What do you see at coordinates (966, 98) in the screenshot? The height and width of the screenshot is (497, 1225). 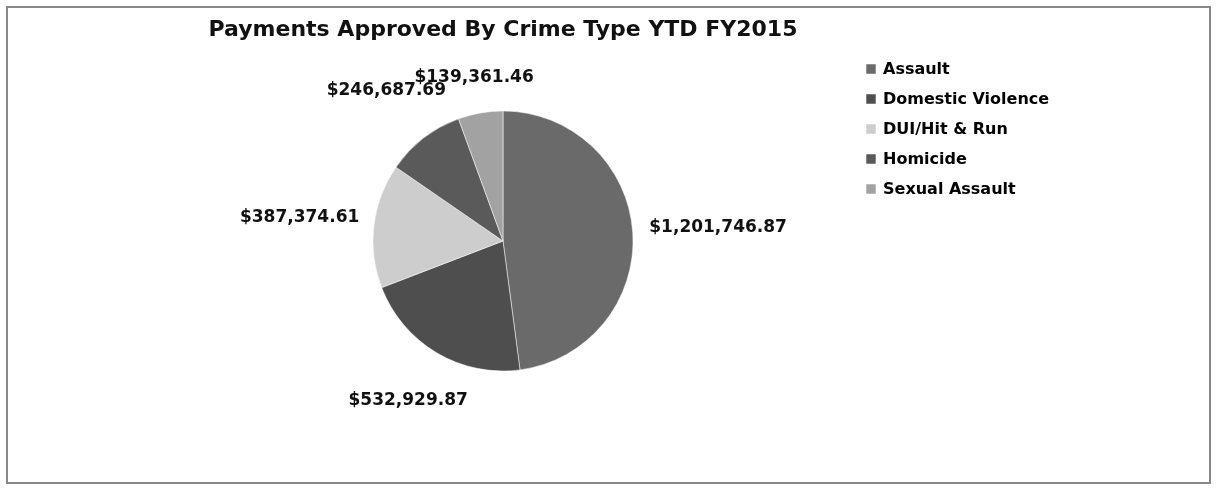 I see `legend-label: Domestic Violence` at bounding box center [966, 98].